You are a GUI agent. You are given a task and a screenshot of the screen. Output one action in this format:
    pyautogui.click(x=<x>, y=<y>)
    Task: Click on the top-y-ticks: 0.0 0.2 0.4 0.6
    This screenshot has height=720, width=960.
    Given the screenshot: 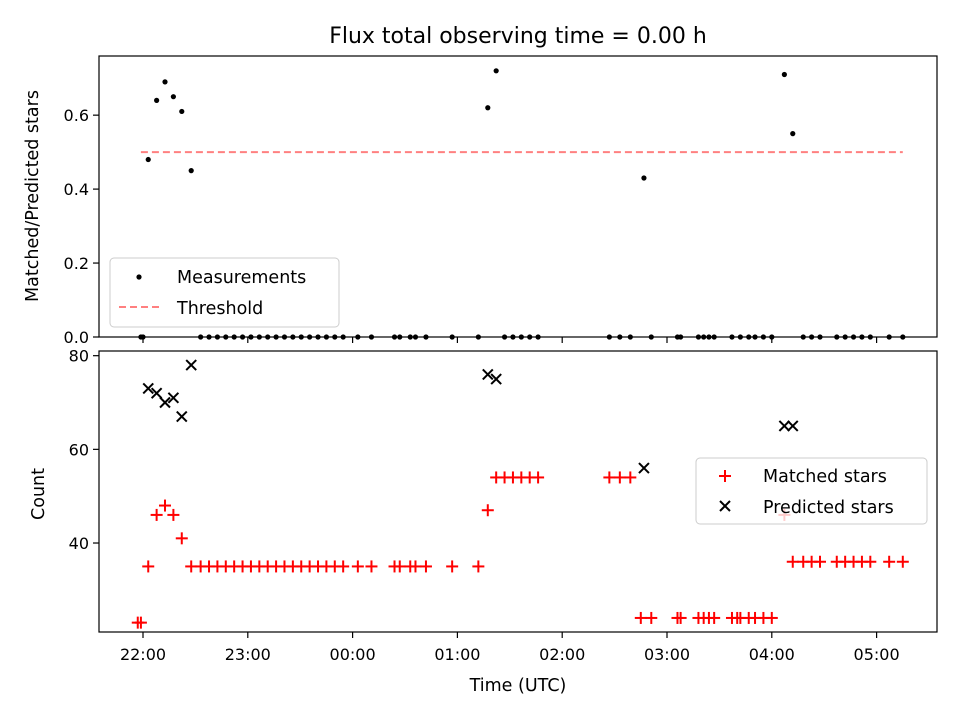 What is the action you would take?
    pyautogui.click(x=81, y=226)
    